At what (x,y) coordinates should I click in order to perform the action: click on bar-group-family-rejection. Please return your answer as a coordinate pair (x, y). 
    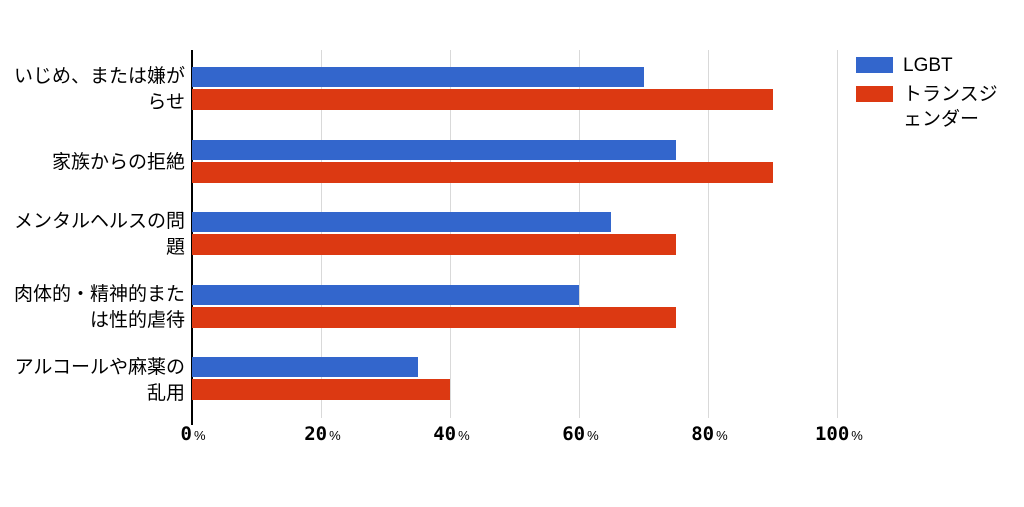
    Looking at the image, I should click on (514, 163).